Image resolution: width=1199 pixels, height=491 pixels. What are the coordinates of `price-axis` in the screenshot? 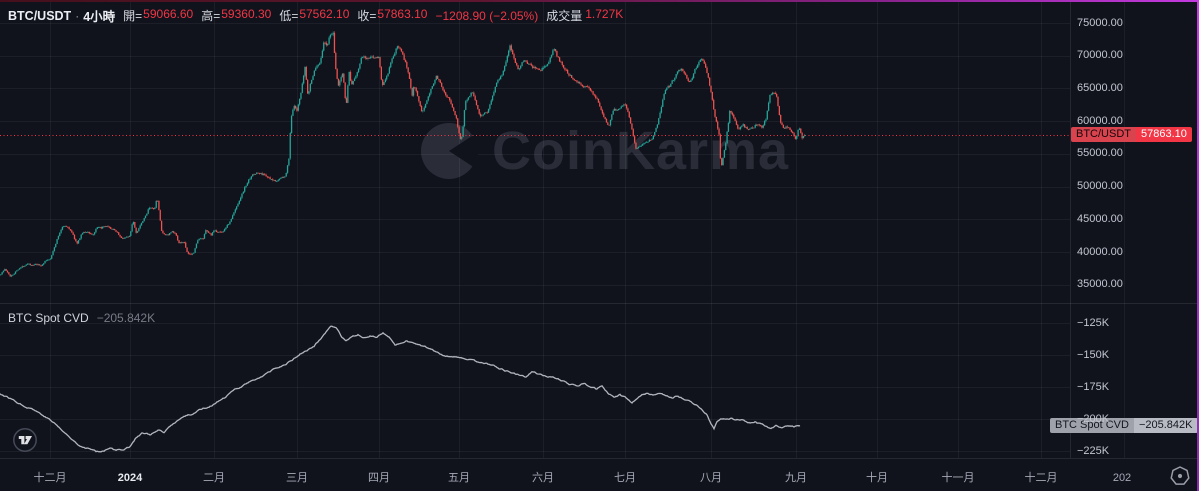 It's located at (1134, 229).